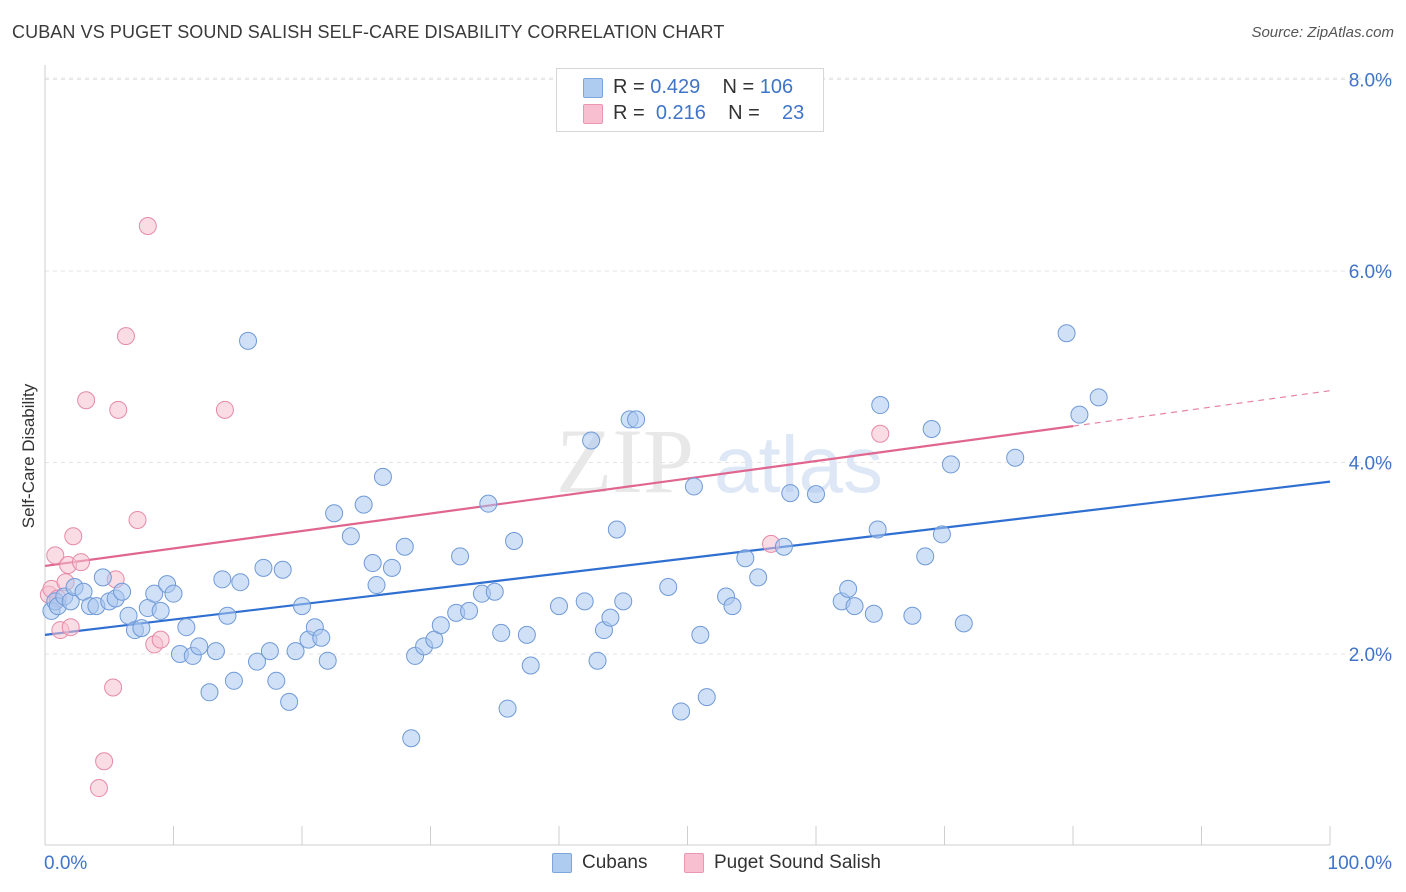 Image resolution: width=1406 pixels, height=892 pixels. What do you see at coordinates (1322, 32) in the screenshot?
I see `source-label: Source: ZipAtlas.com` at bounding box center [1322, 32].